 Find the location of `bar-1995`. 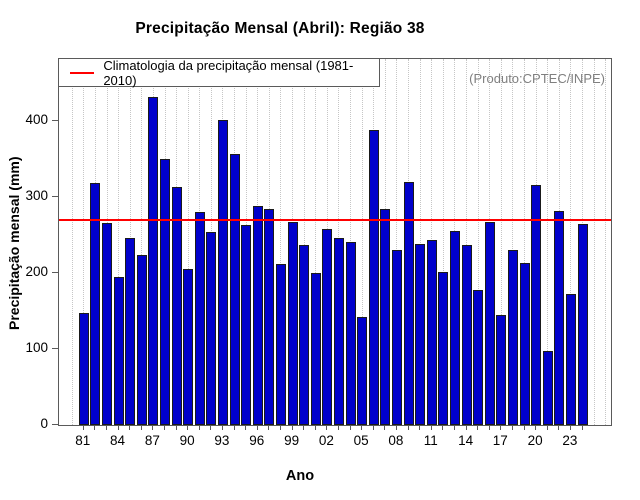

bar-1995 is located at coordinates (246, 325).